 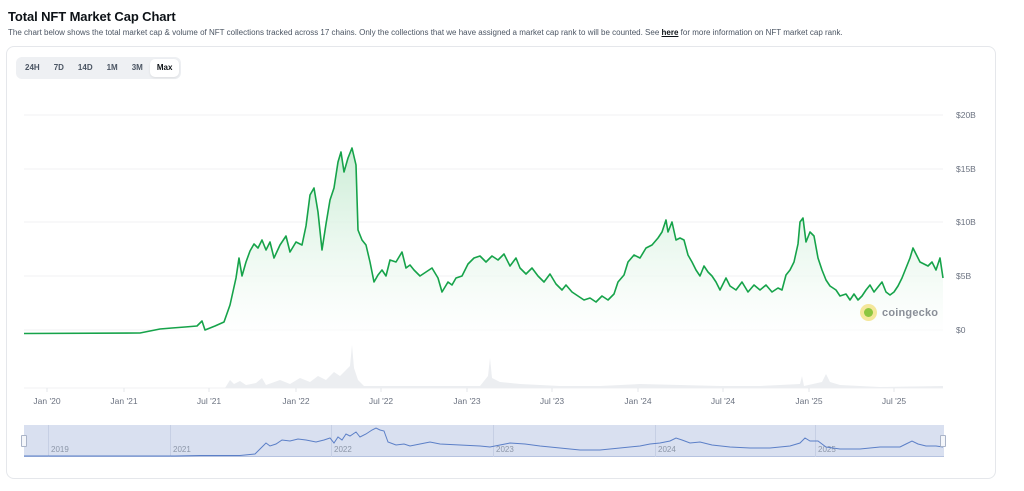 What do you see at coordinates (60, 449) in the screenshot?
I see `navigator-year-label: 2019` at bounding box center [60, 449].